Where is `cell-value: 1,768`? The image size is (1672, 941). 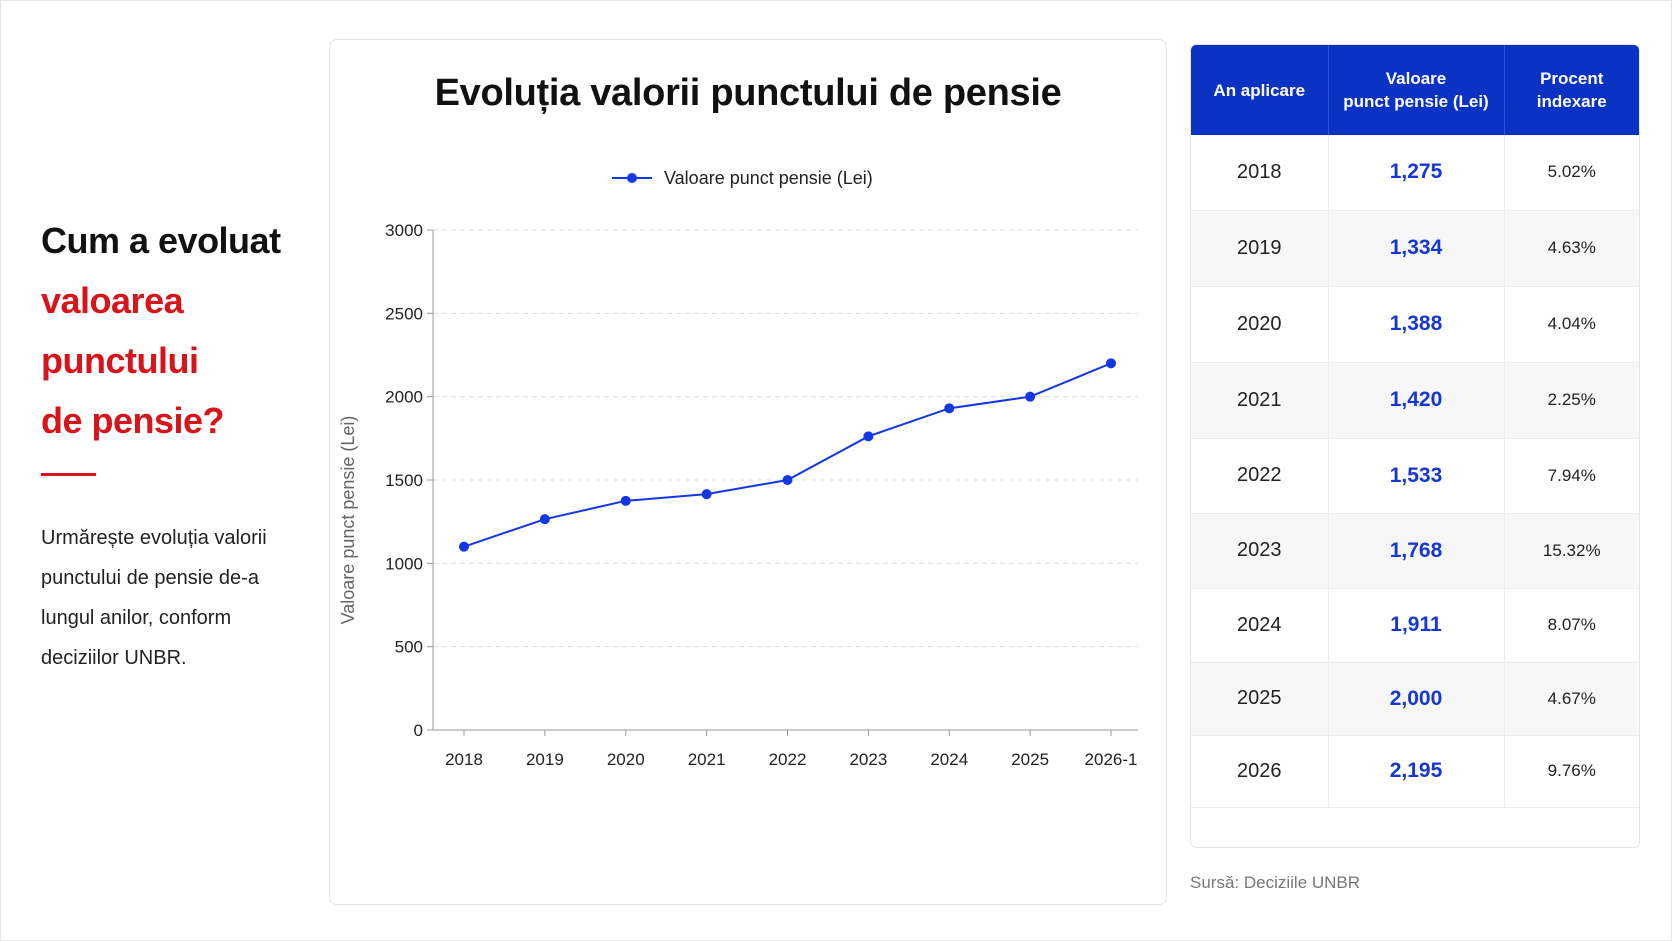
cell-value: 1,768 is located at coordinates (1416, 551).